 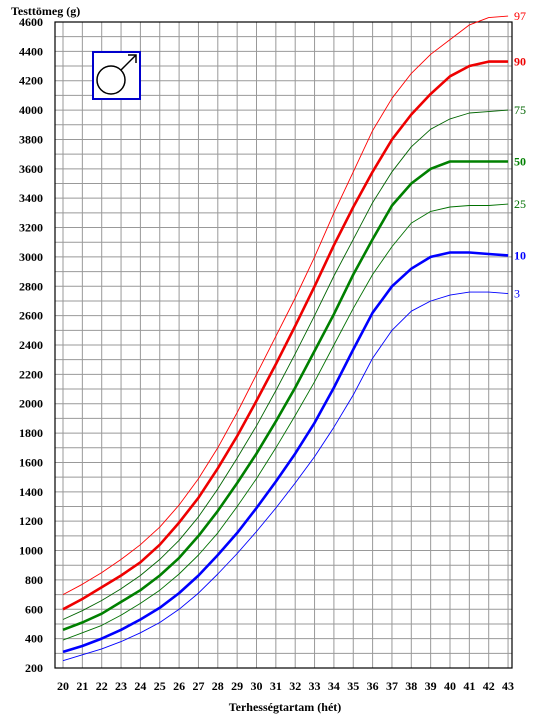 What do you see at coordinates (31, 169) in the screenshot?
I see `y-tick-label: 3600` at bounding box center [31, 169].